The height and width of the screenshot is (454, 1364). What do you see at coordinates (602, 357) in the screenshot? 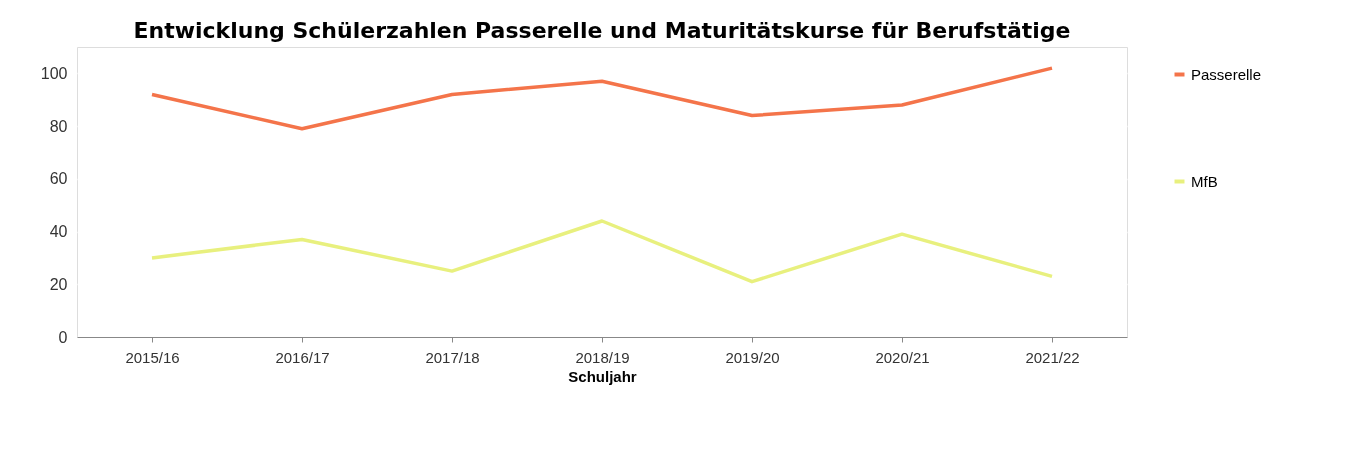
I see `x-tick-label: 2018/19` at bounding box center [602, 357].